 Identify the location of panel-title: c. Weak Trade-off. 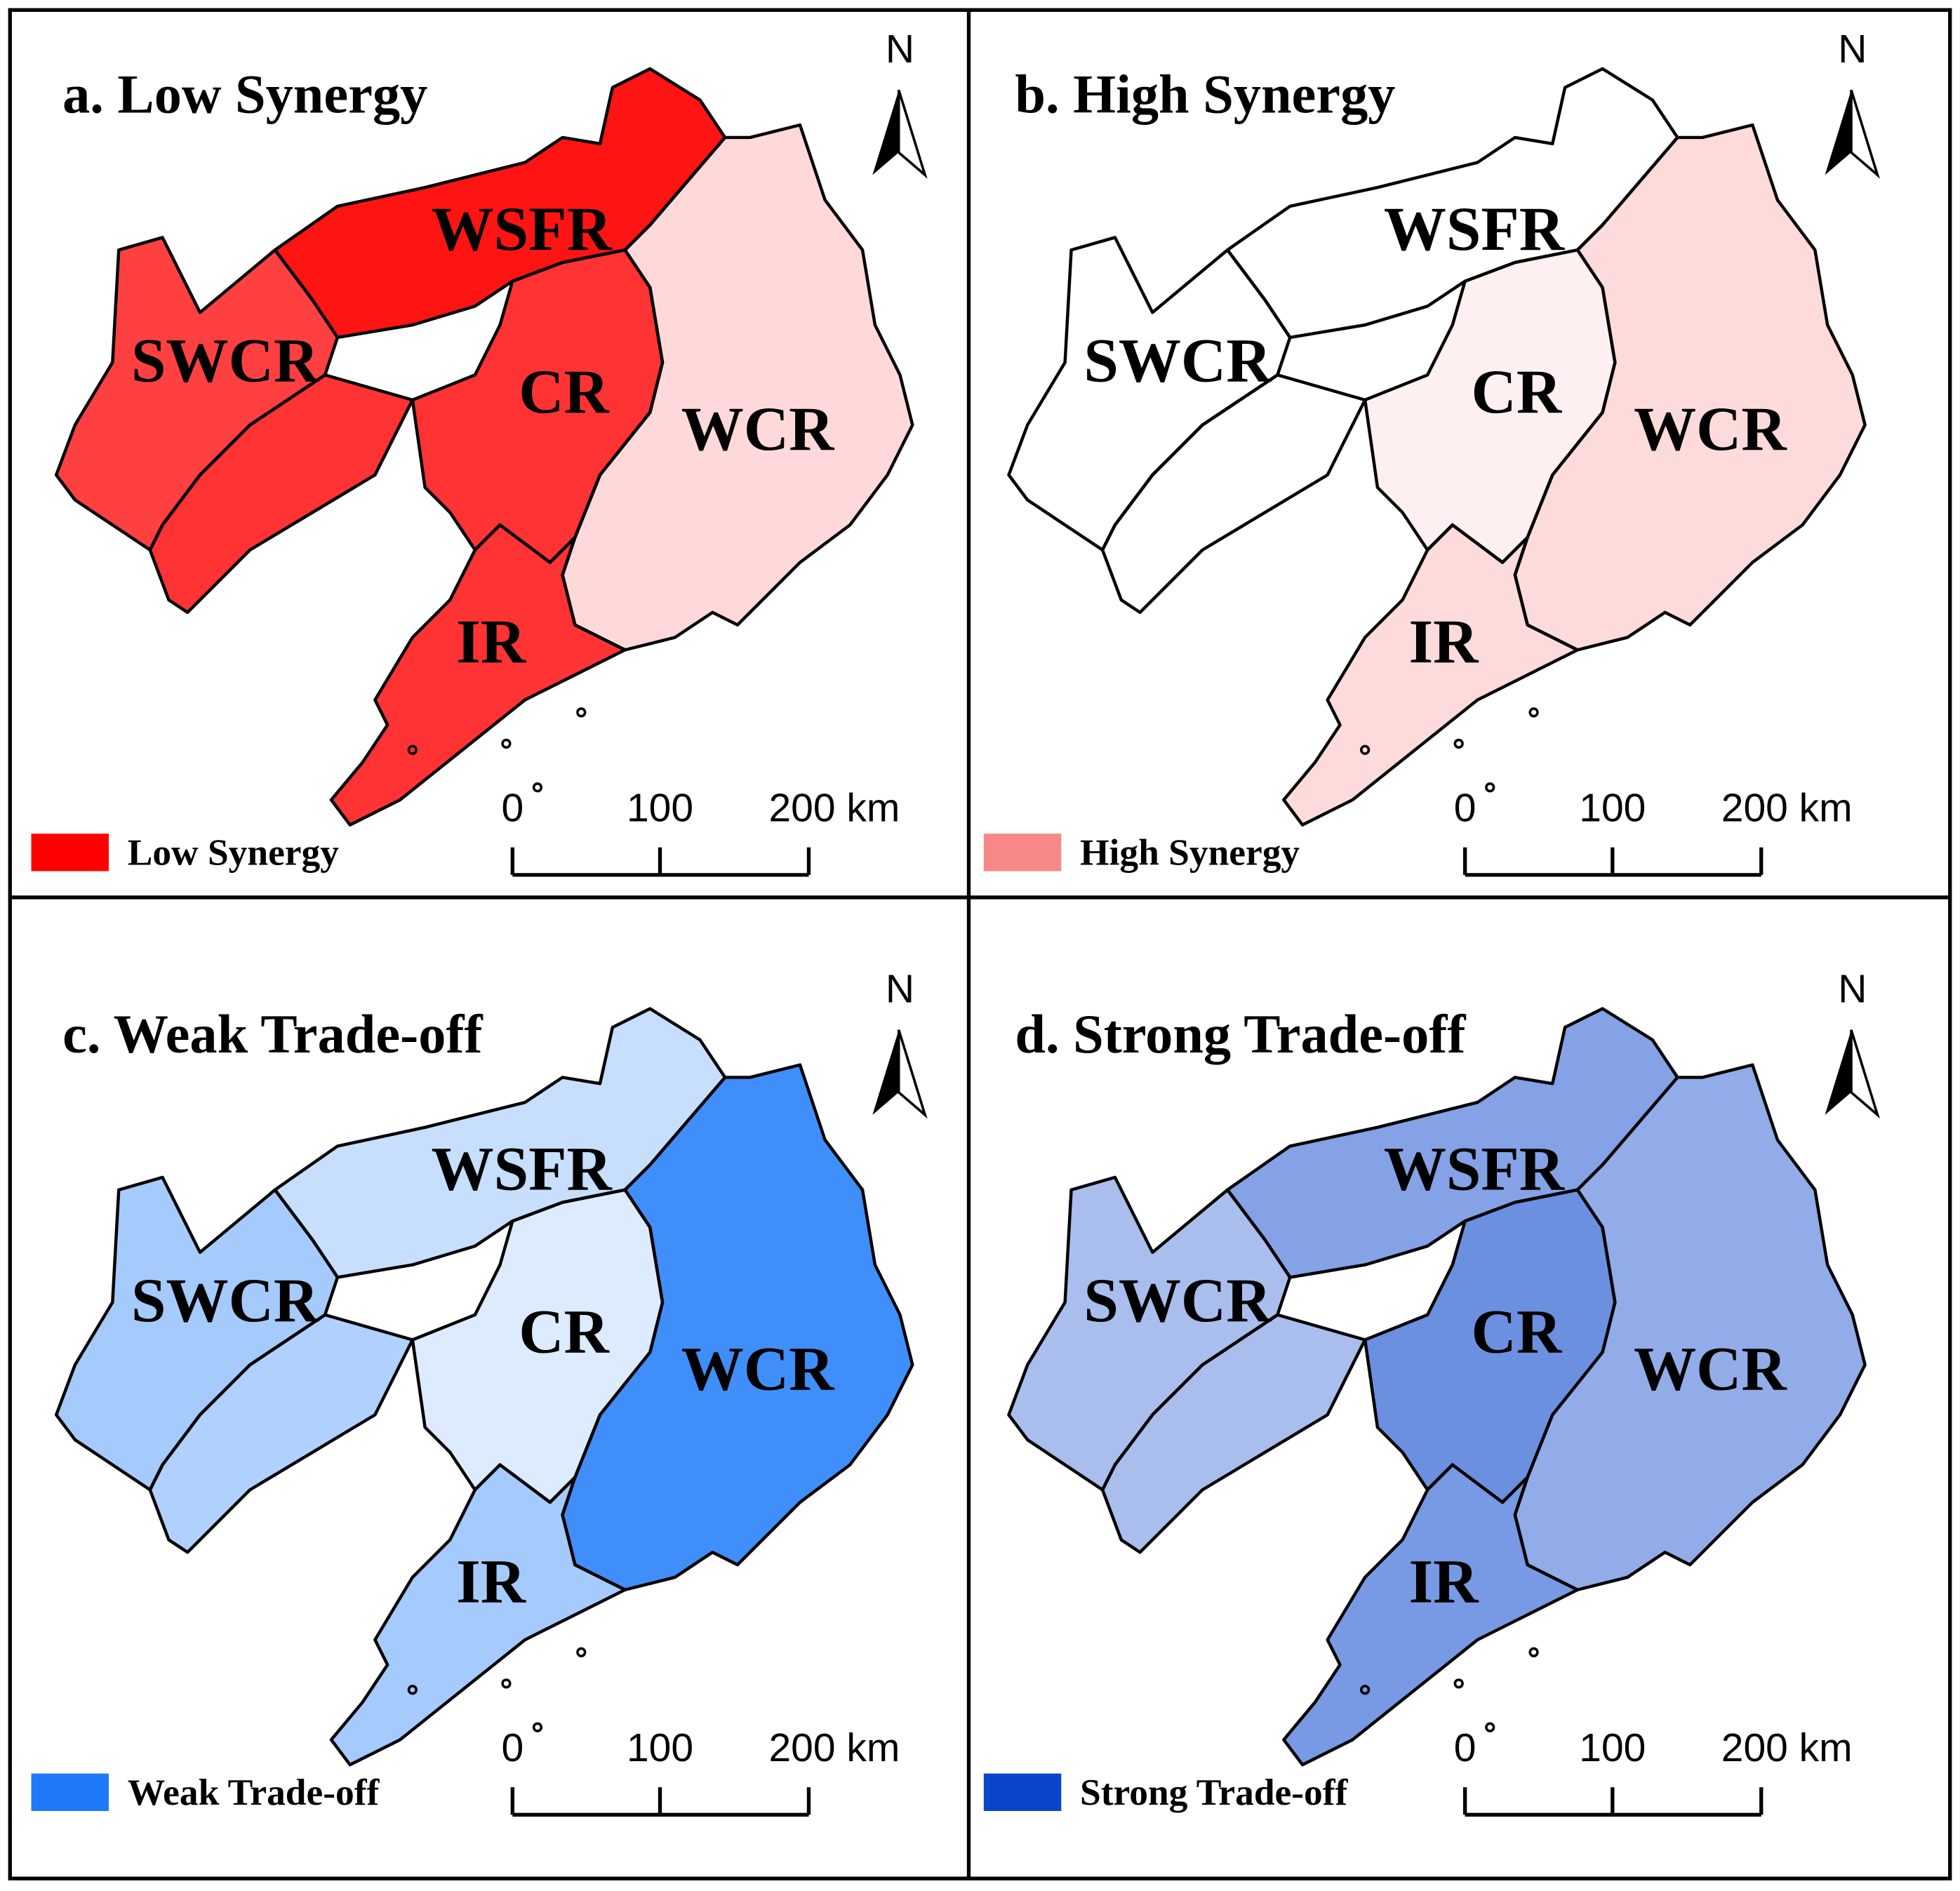
(272, 1033).